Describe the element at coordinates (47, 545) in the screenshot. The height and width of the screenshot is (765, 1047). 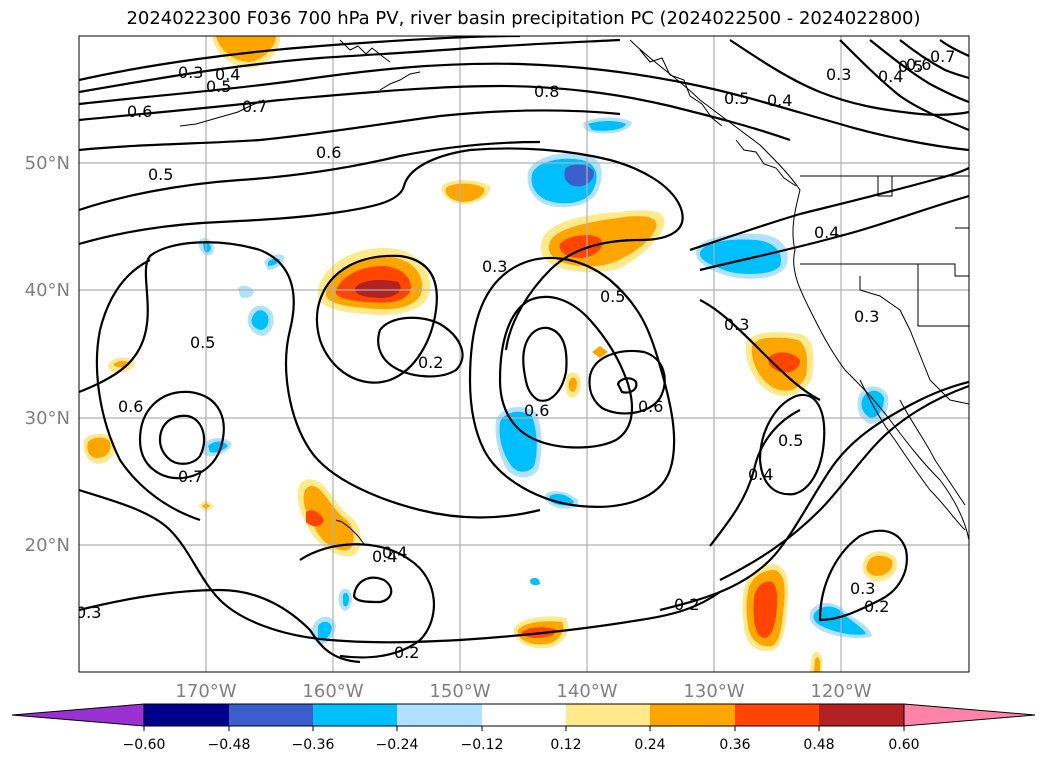
I see `lat-tick-label: 20°N` at that location.